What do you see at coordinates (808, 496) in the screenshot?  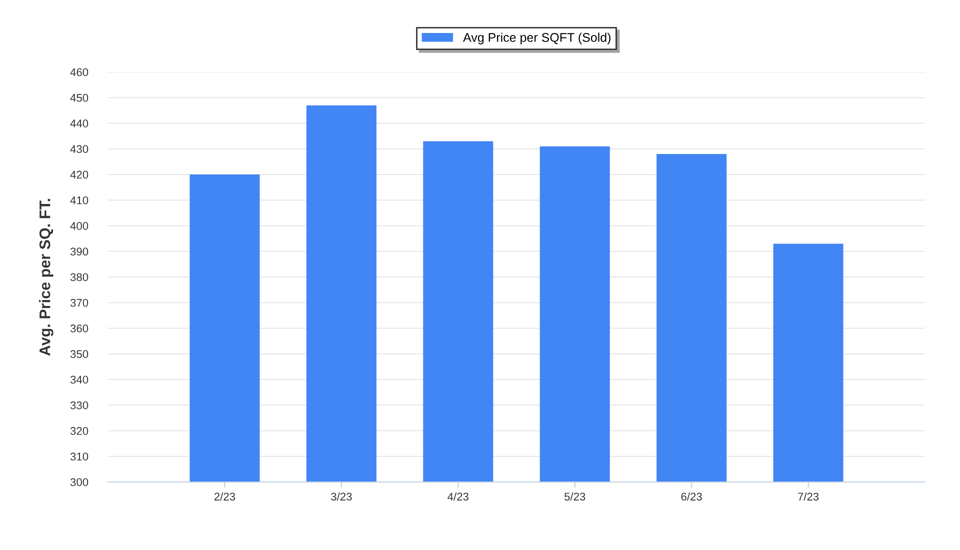 I see `x-tick-label: 7/23` at bounding box center [808, 496].